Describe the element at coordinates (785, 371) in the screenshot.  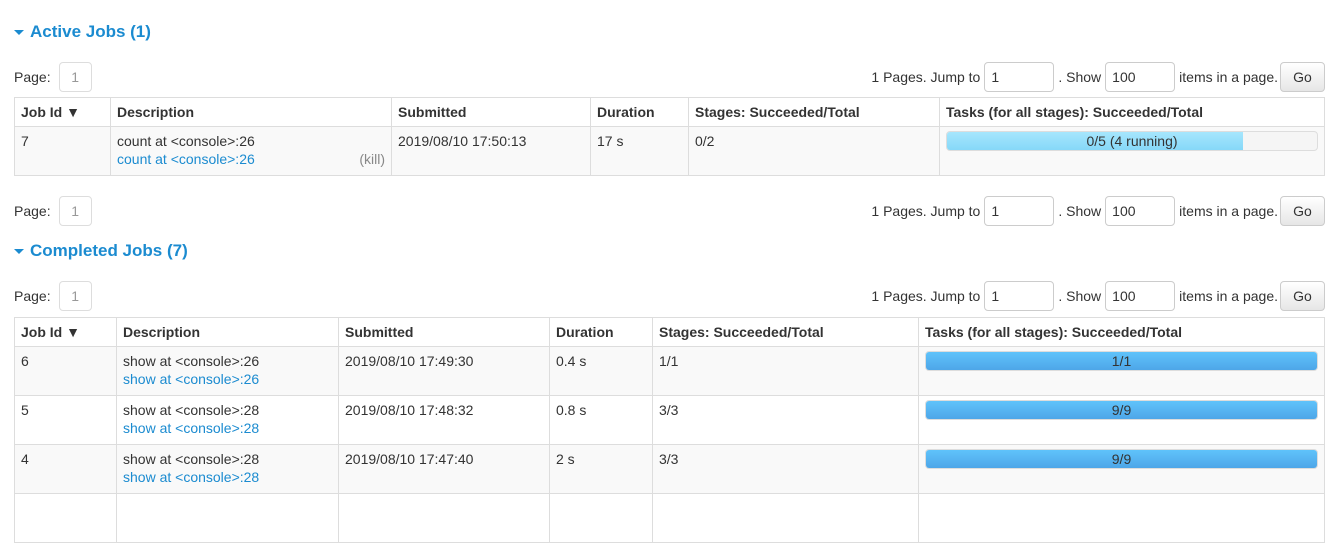
I see `stages-count: 1/1` at that location.